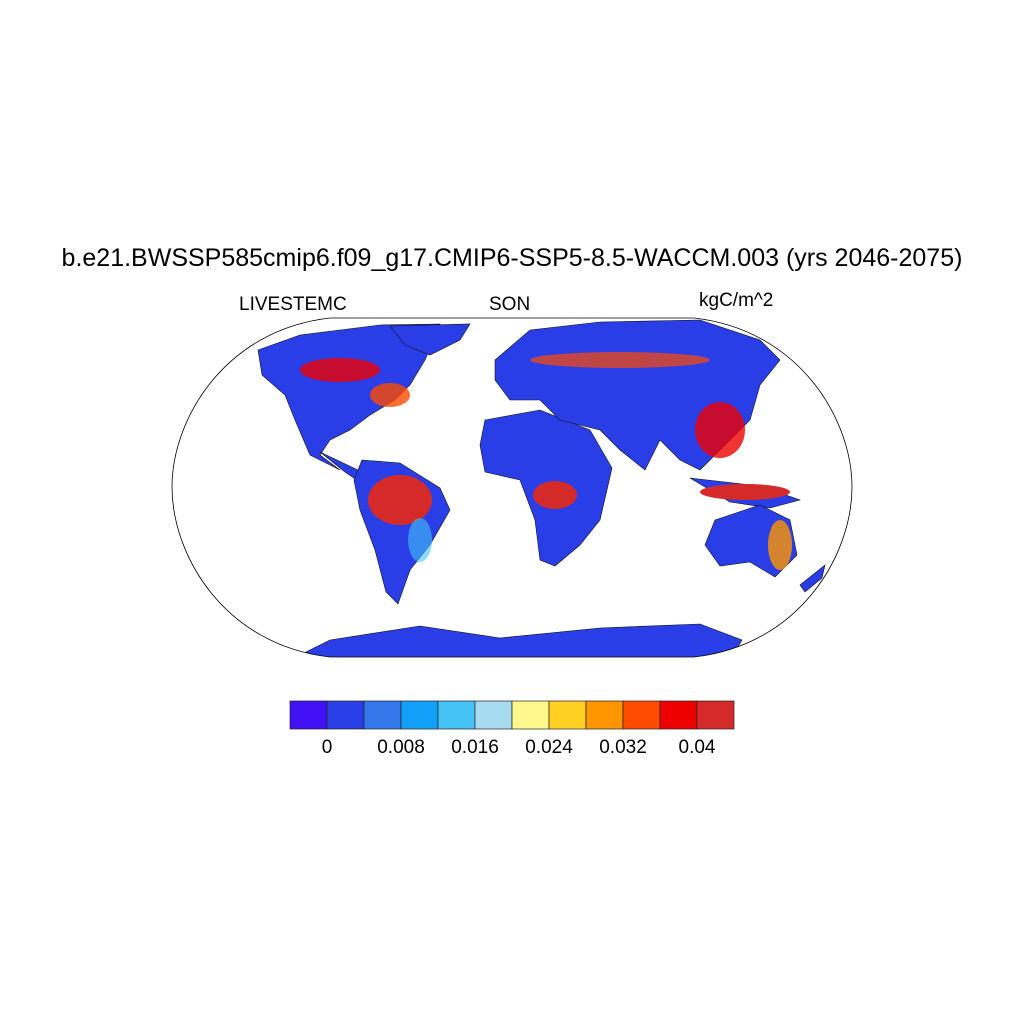 Image resolution: width=1024 pixels, height=1024 pixels. What do you see at coordinates (475, 747) in the screenshot?
I see `colorbar-tick-label: 0.016` at bounding box center [475, 747].